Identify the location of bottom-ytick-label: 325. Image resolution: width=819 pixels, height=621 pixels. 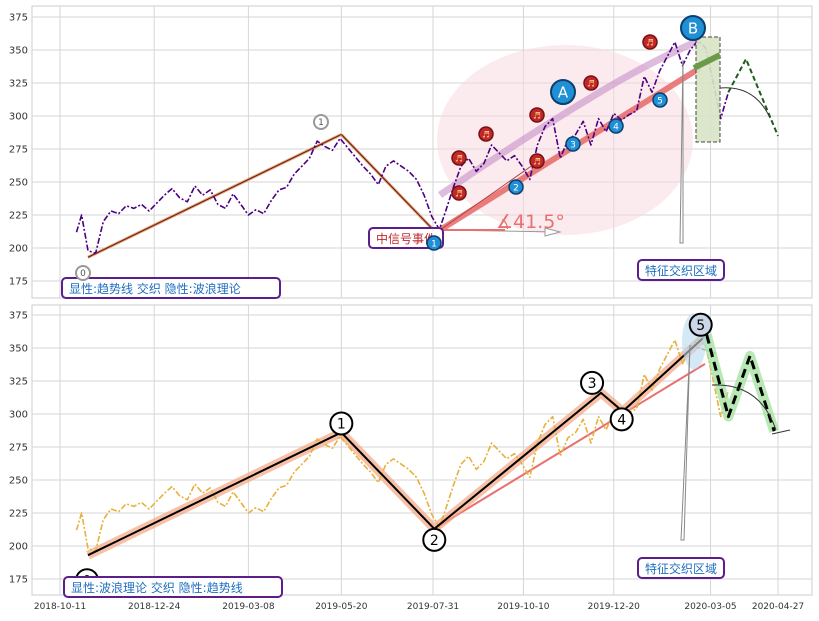
(18, 382).